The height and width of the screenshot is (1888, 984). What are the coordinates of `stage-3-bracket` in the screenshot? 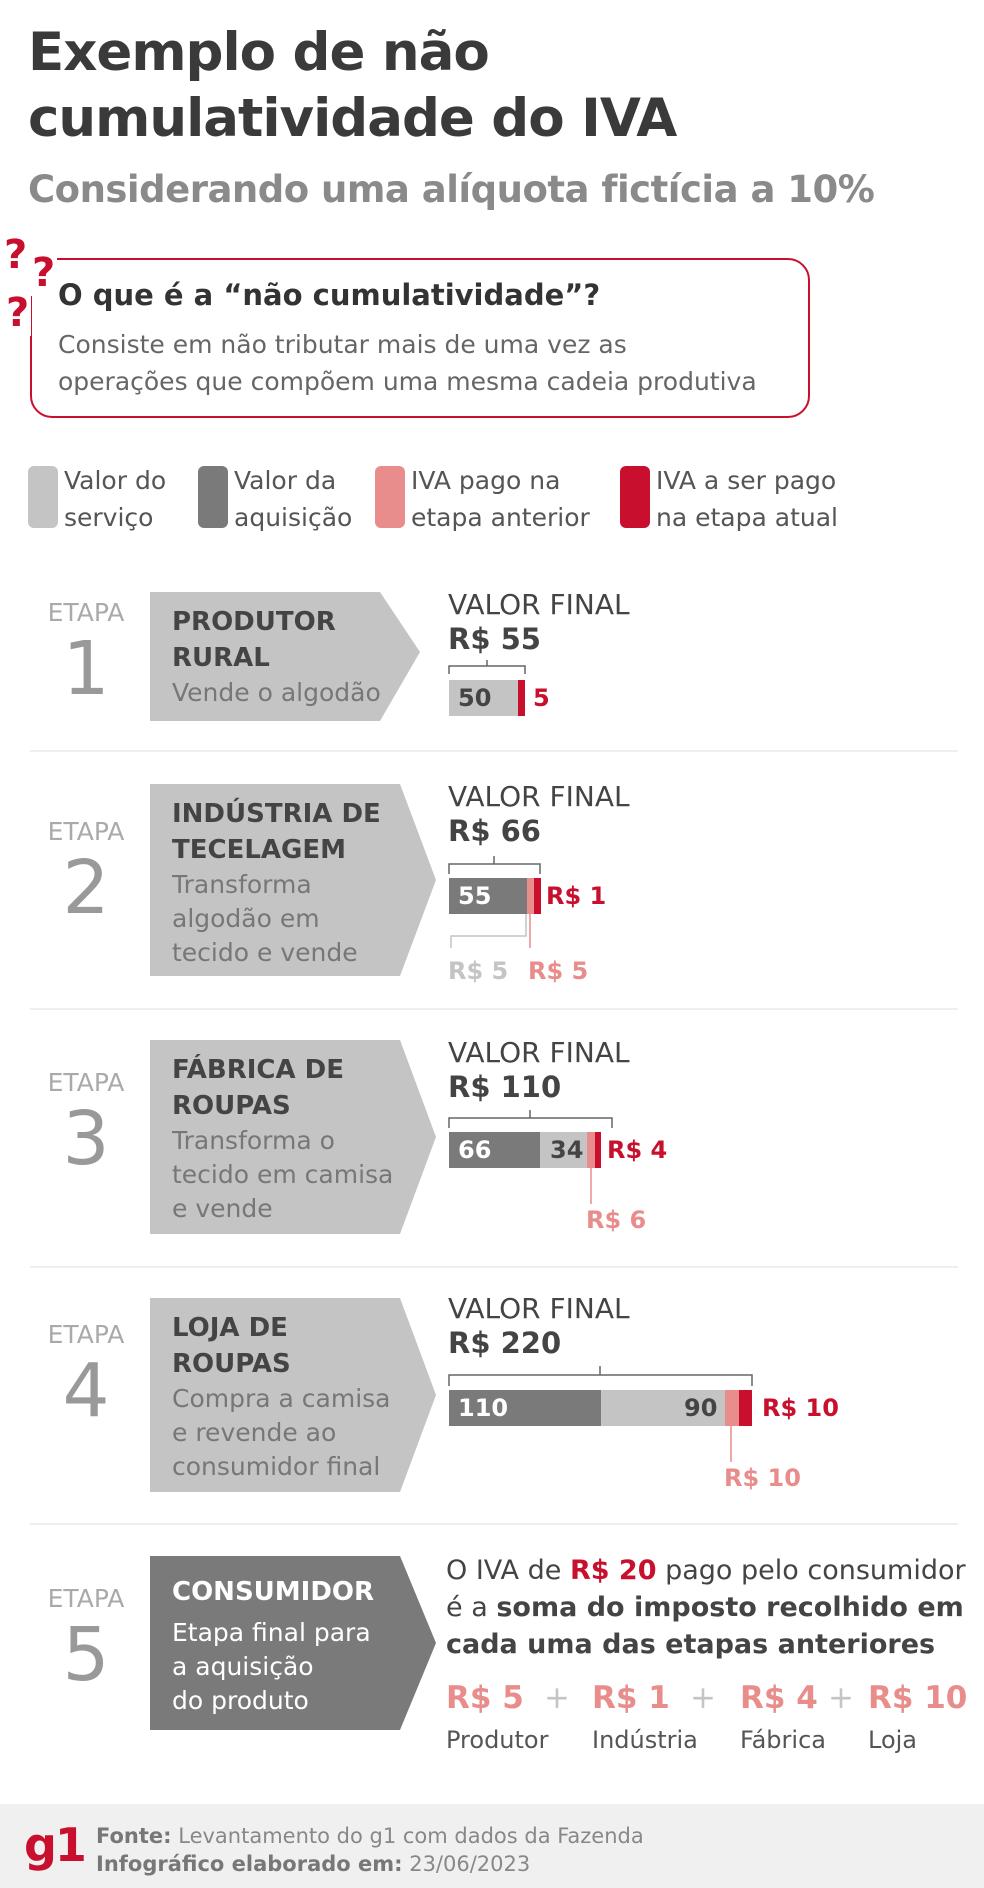 It's located at (530, 1119).